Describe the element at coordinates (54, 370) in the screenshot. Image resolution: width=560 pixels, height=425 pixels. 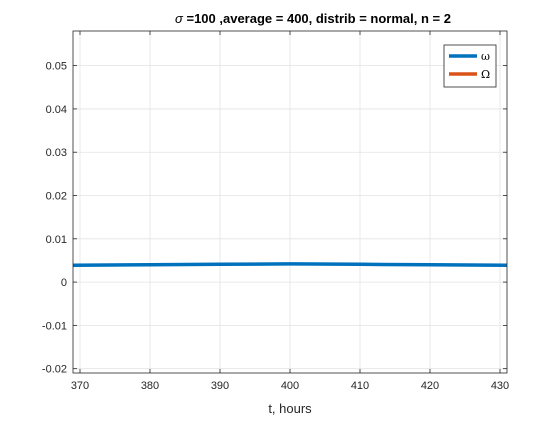
I see `y-tick-label: -0.02` at that location.